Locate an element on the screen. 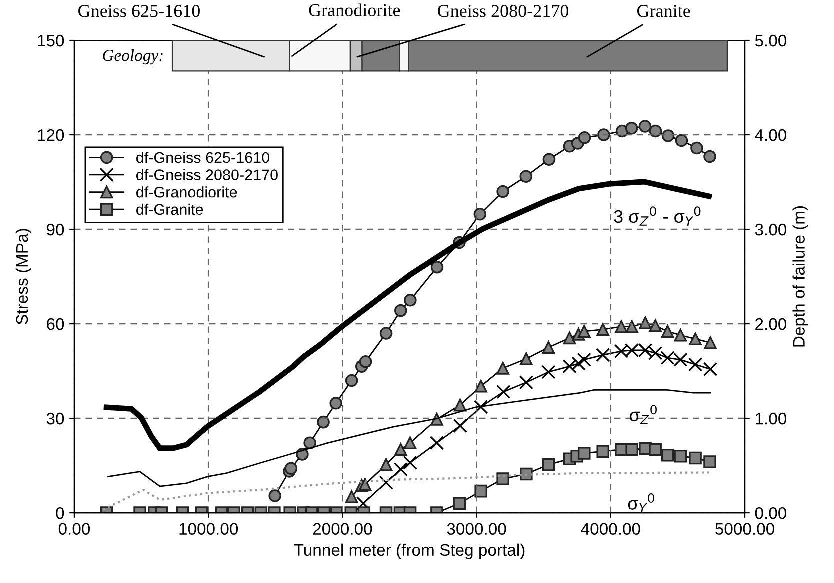  y2-tick-label: 4.00 is located at coordinates (771, 135).